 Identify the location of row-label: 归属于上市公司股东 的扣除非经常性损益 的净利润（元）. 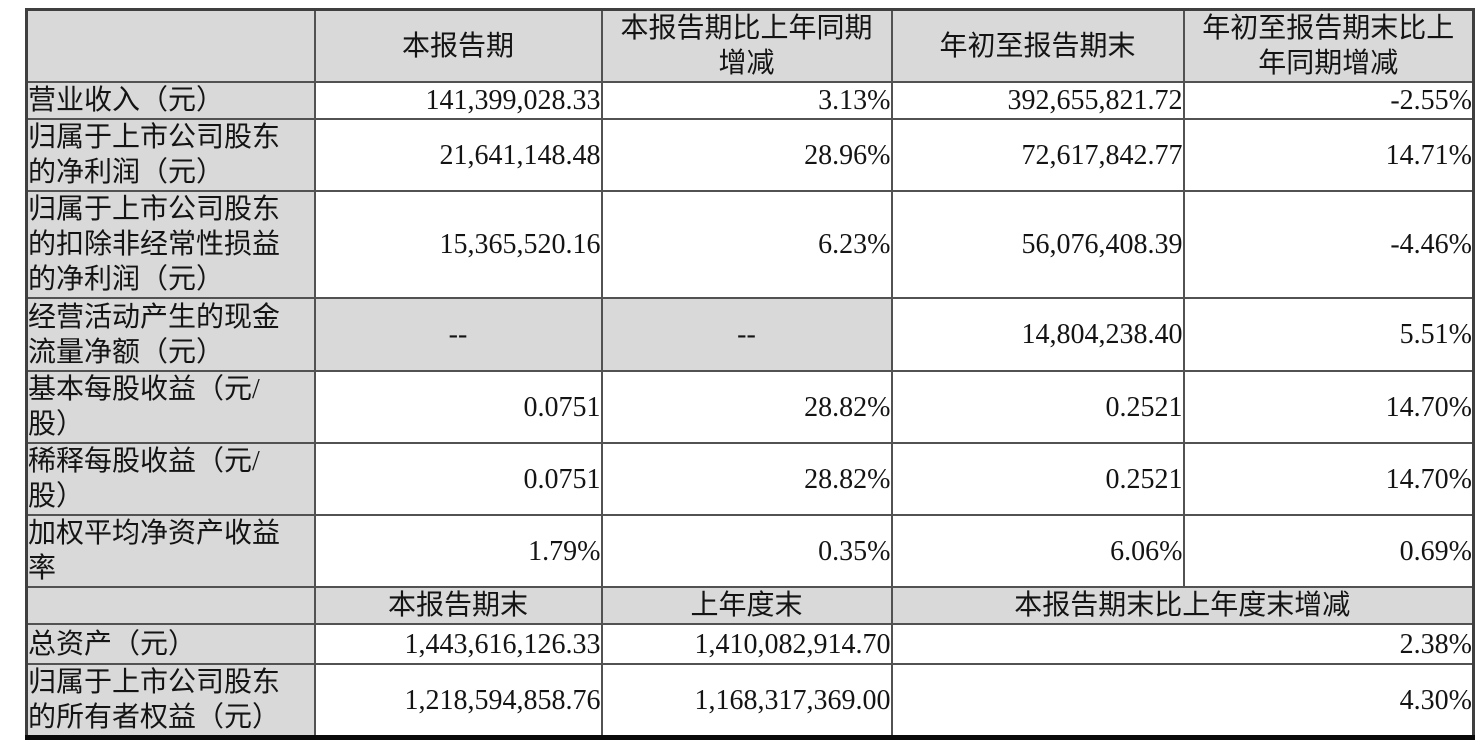
(170, 244).